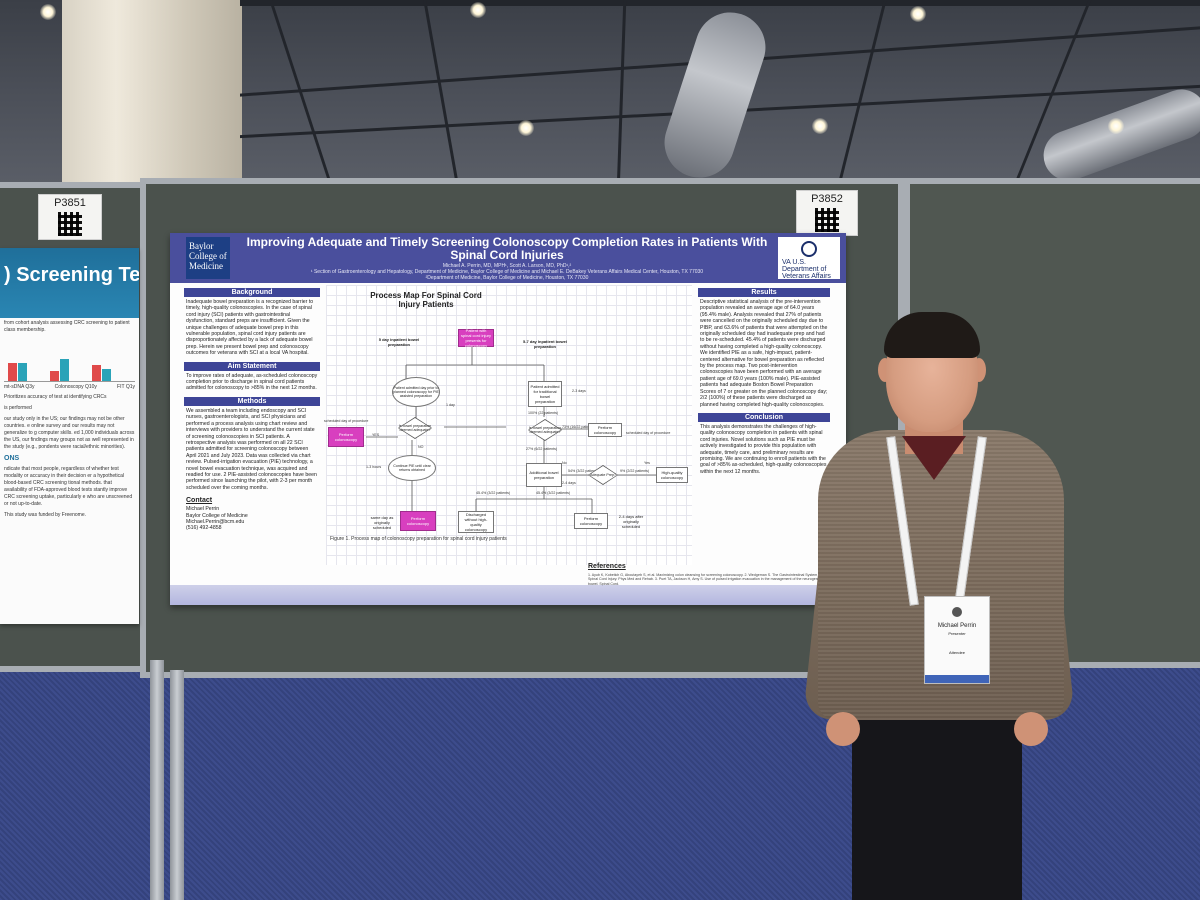 This screenshot has height=900, width=1200. What do you see at coordinates (399, 342) in the screenshot?
I see `flow-node: 5 day inpatient bowel preparation` at bounding box center [399, 342].